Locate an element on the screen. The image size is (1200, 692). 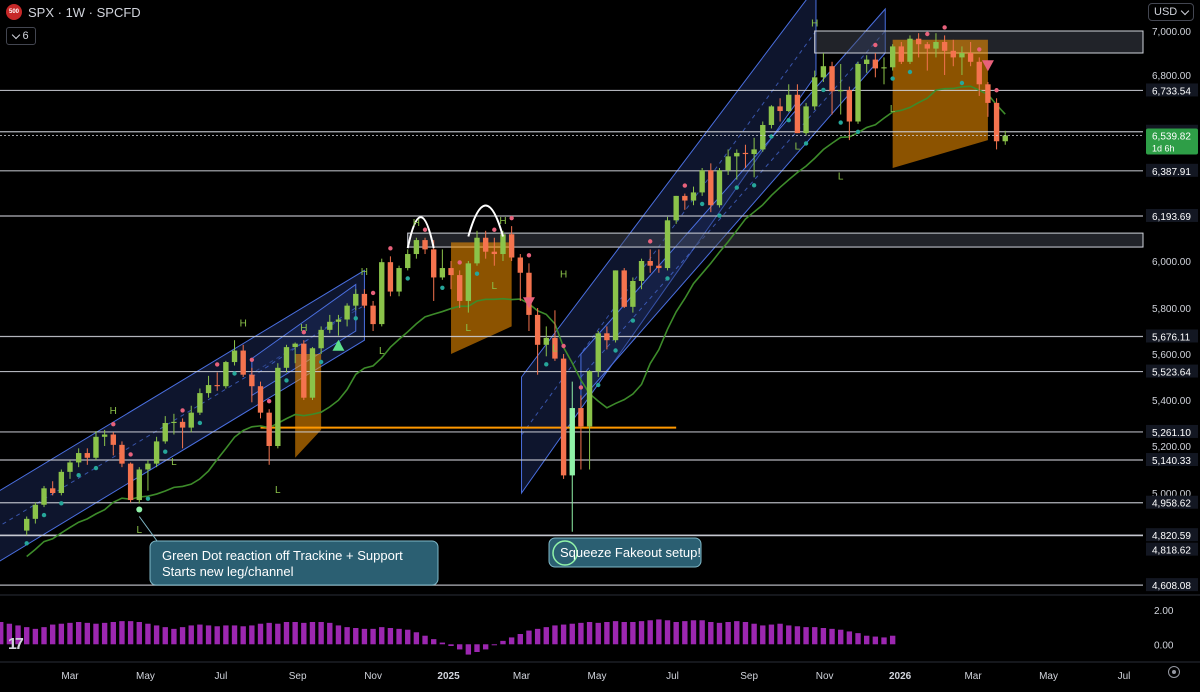
gear-icon is located at coordinates (1174, 672).